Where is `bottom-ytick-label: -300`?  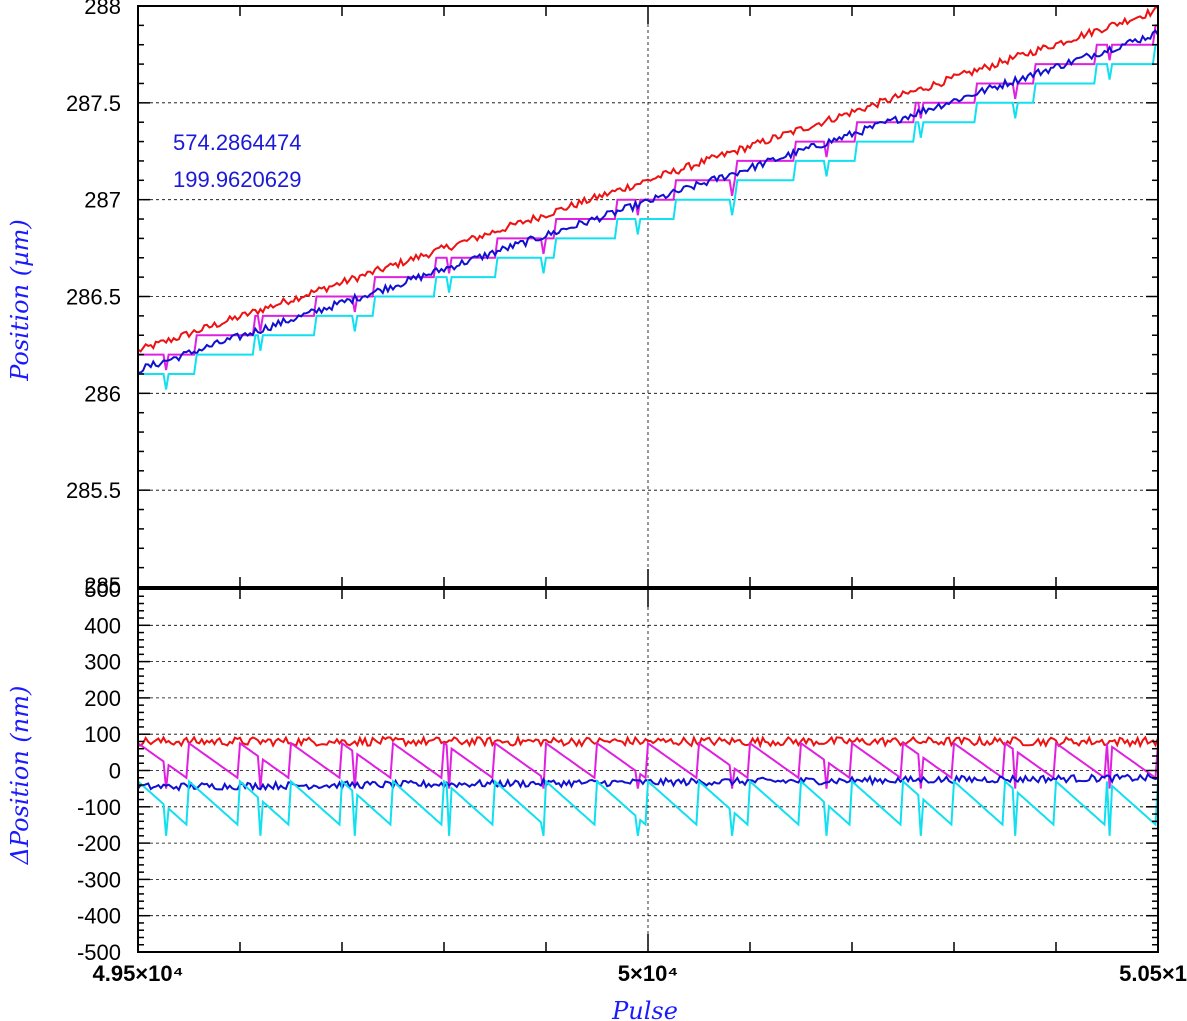 bottom-ytick-label: -300 is located at coordinates (99, 879).